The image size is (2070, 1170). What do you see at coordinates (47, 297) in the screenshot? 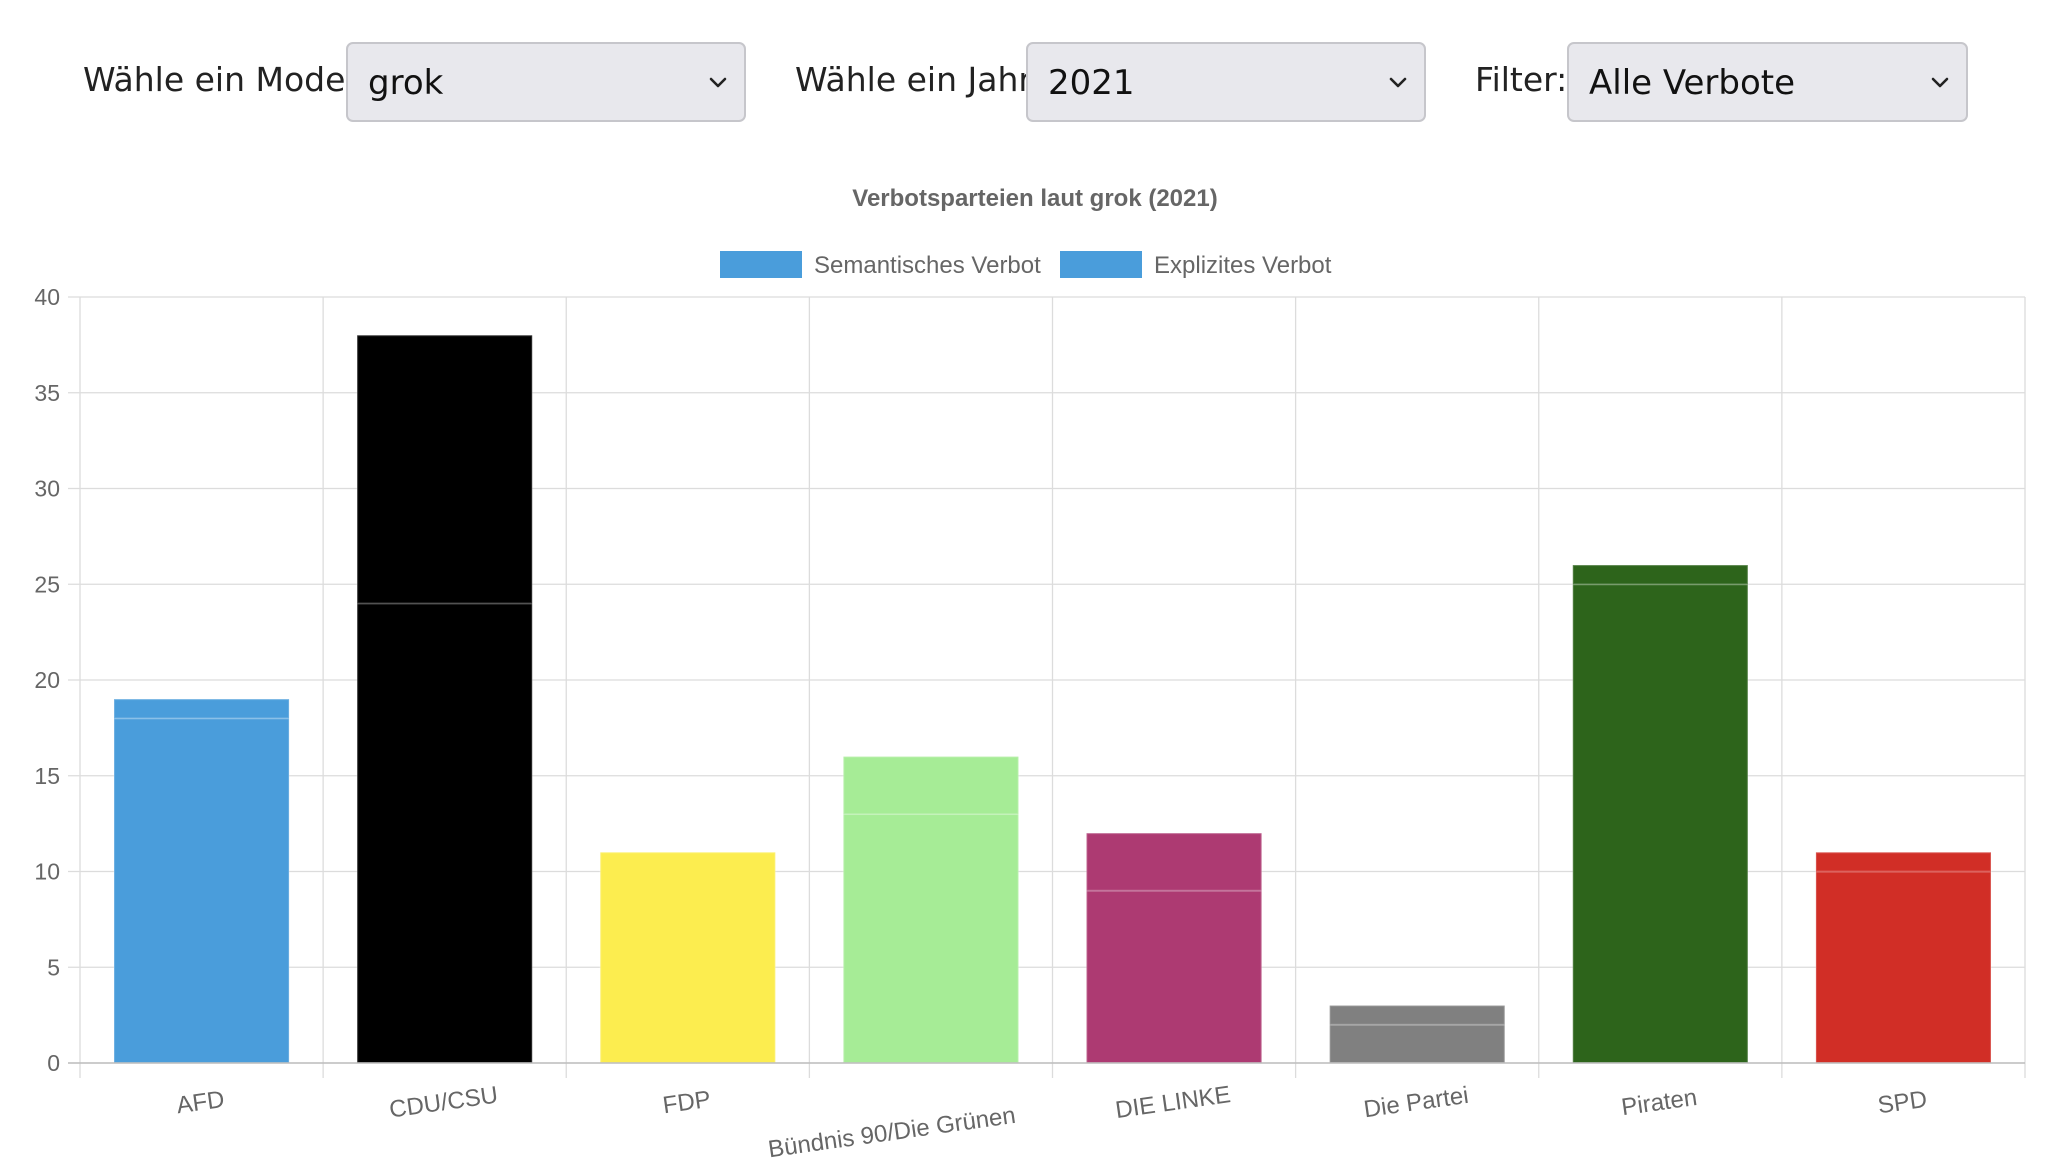
I see `y-tick-label: 40` at bounding box center [47, 297].